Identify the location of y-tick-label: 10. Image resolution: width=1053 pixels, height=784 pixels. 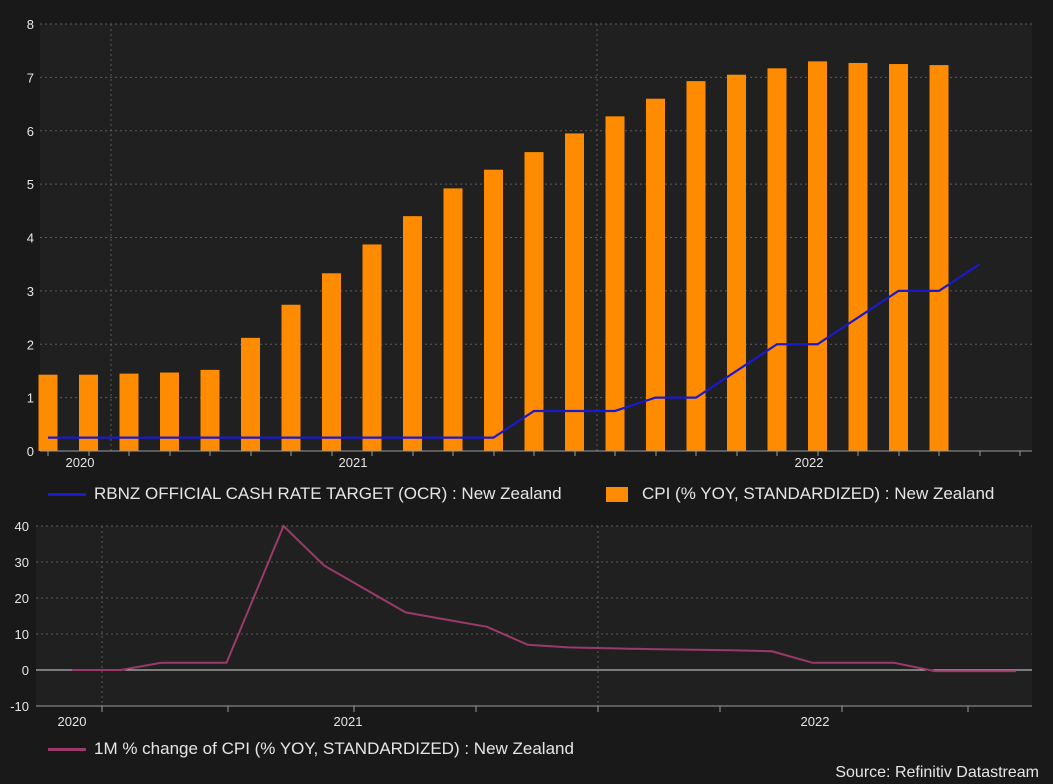
(22, 634).